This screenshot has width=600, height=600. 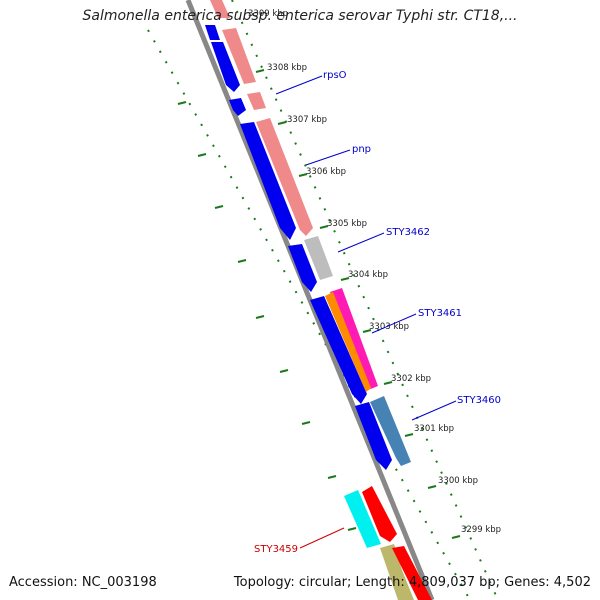 What do you see at coordinates (287, 68) in the screenshot?
I see `kbp-label: 3308 kbp` at bounding box center [287, 68].